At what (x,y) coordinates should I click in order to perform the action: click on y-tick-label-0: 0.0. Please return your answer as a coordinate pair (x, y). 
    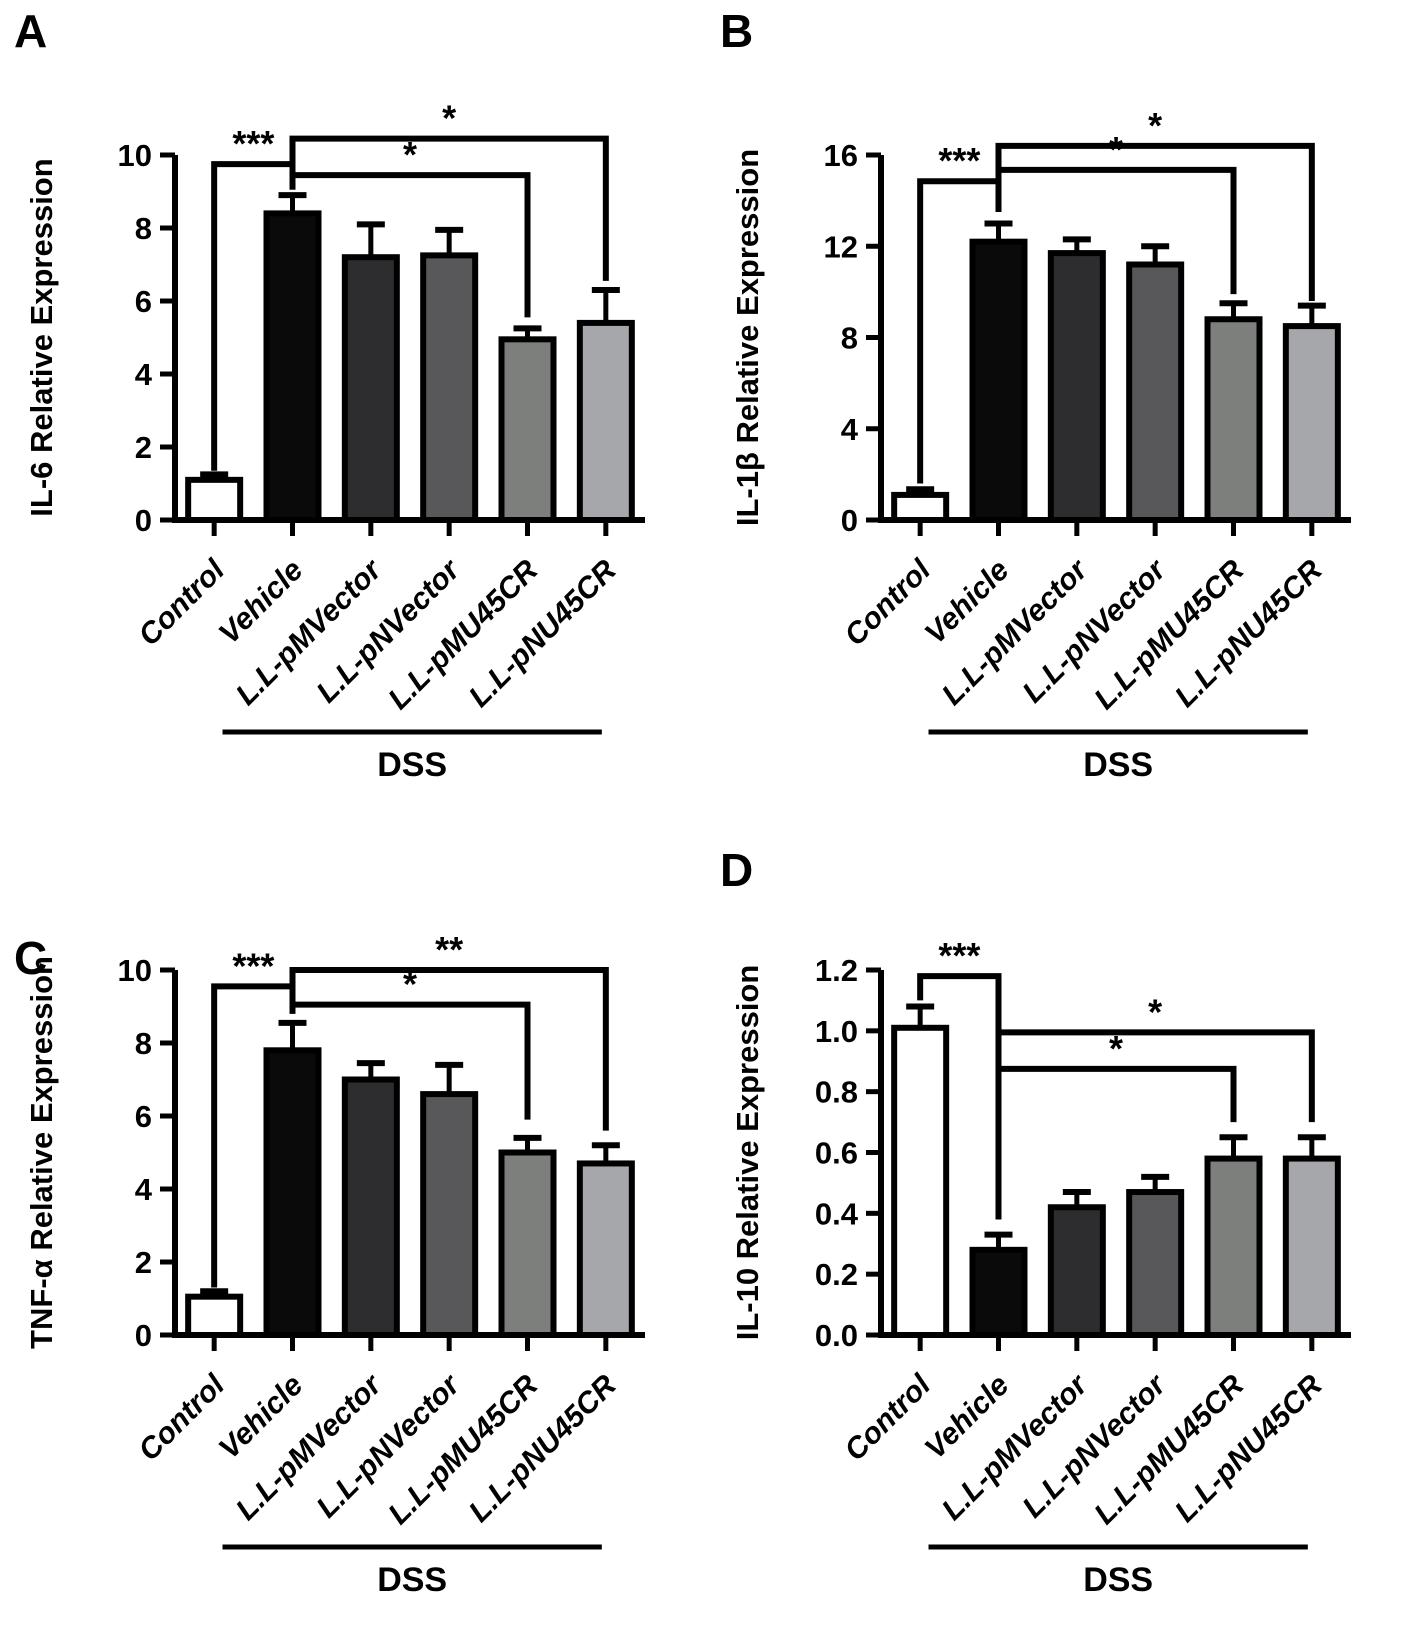
    Looking at the image, I should click on (836, 1335).